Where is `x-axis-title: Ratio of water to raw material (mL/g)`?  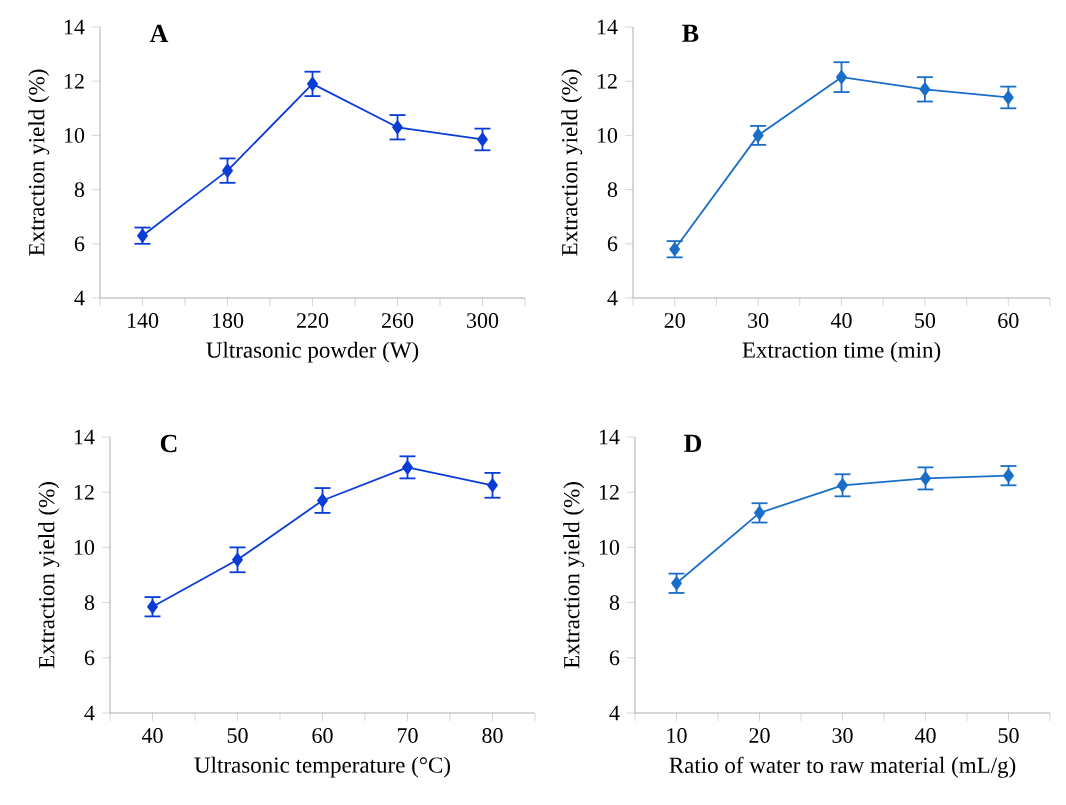 x-axis-title: Ratio of water to raw material (mL/g) is located at coordinates (842, 767).